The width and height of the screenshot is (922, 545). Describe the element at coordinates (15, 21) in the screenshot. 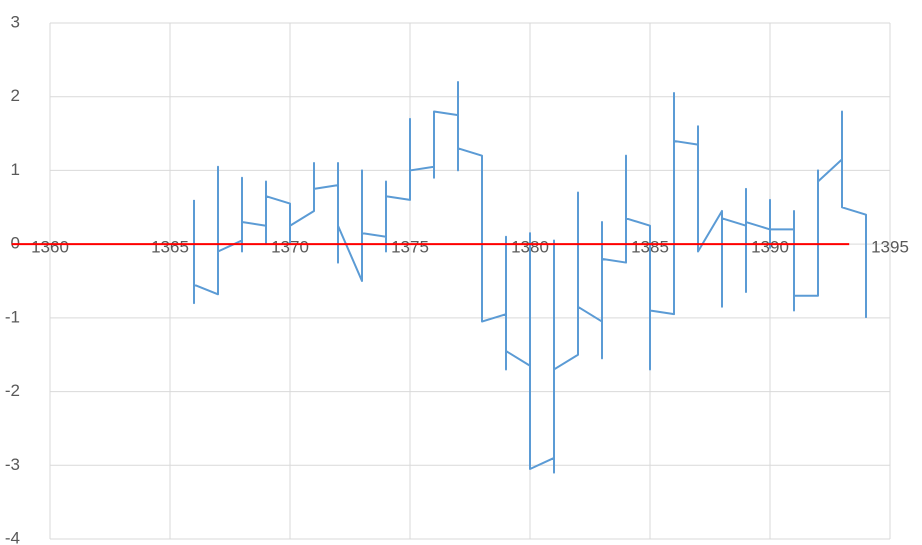

I see `y-tick-label: 3` at that location.